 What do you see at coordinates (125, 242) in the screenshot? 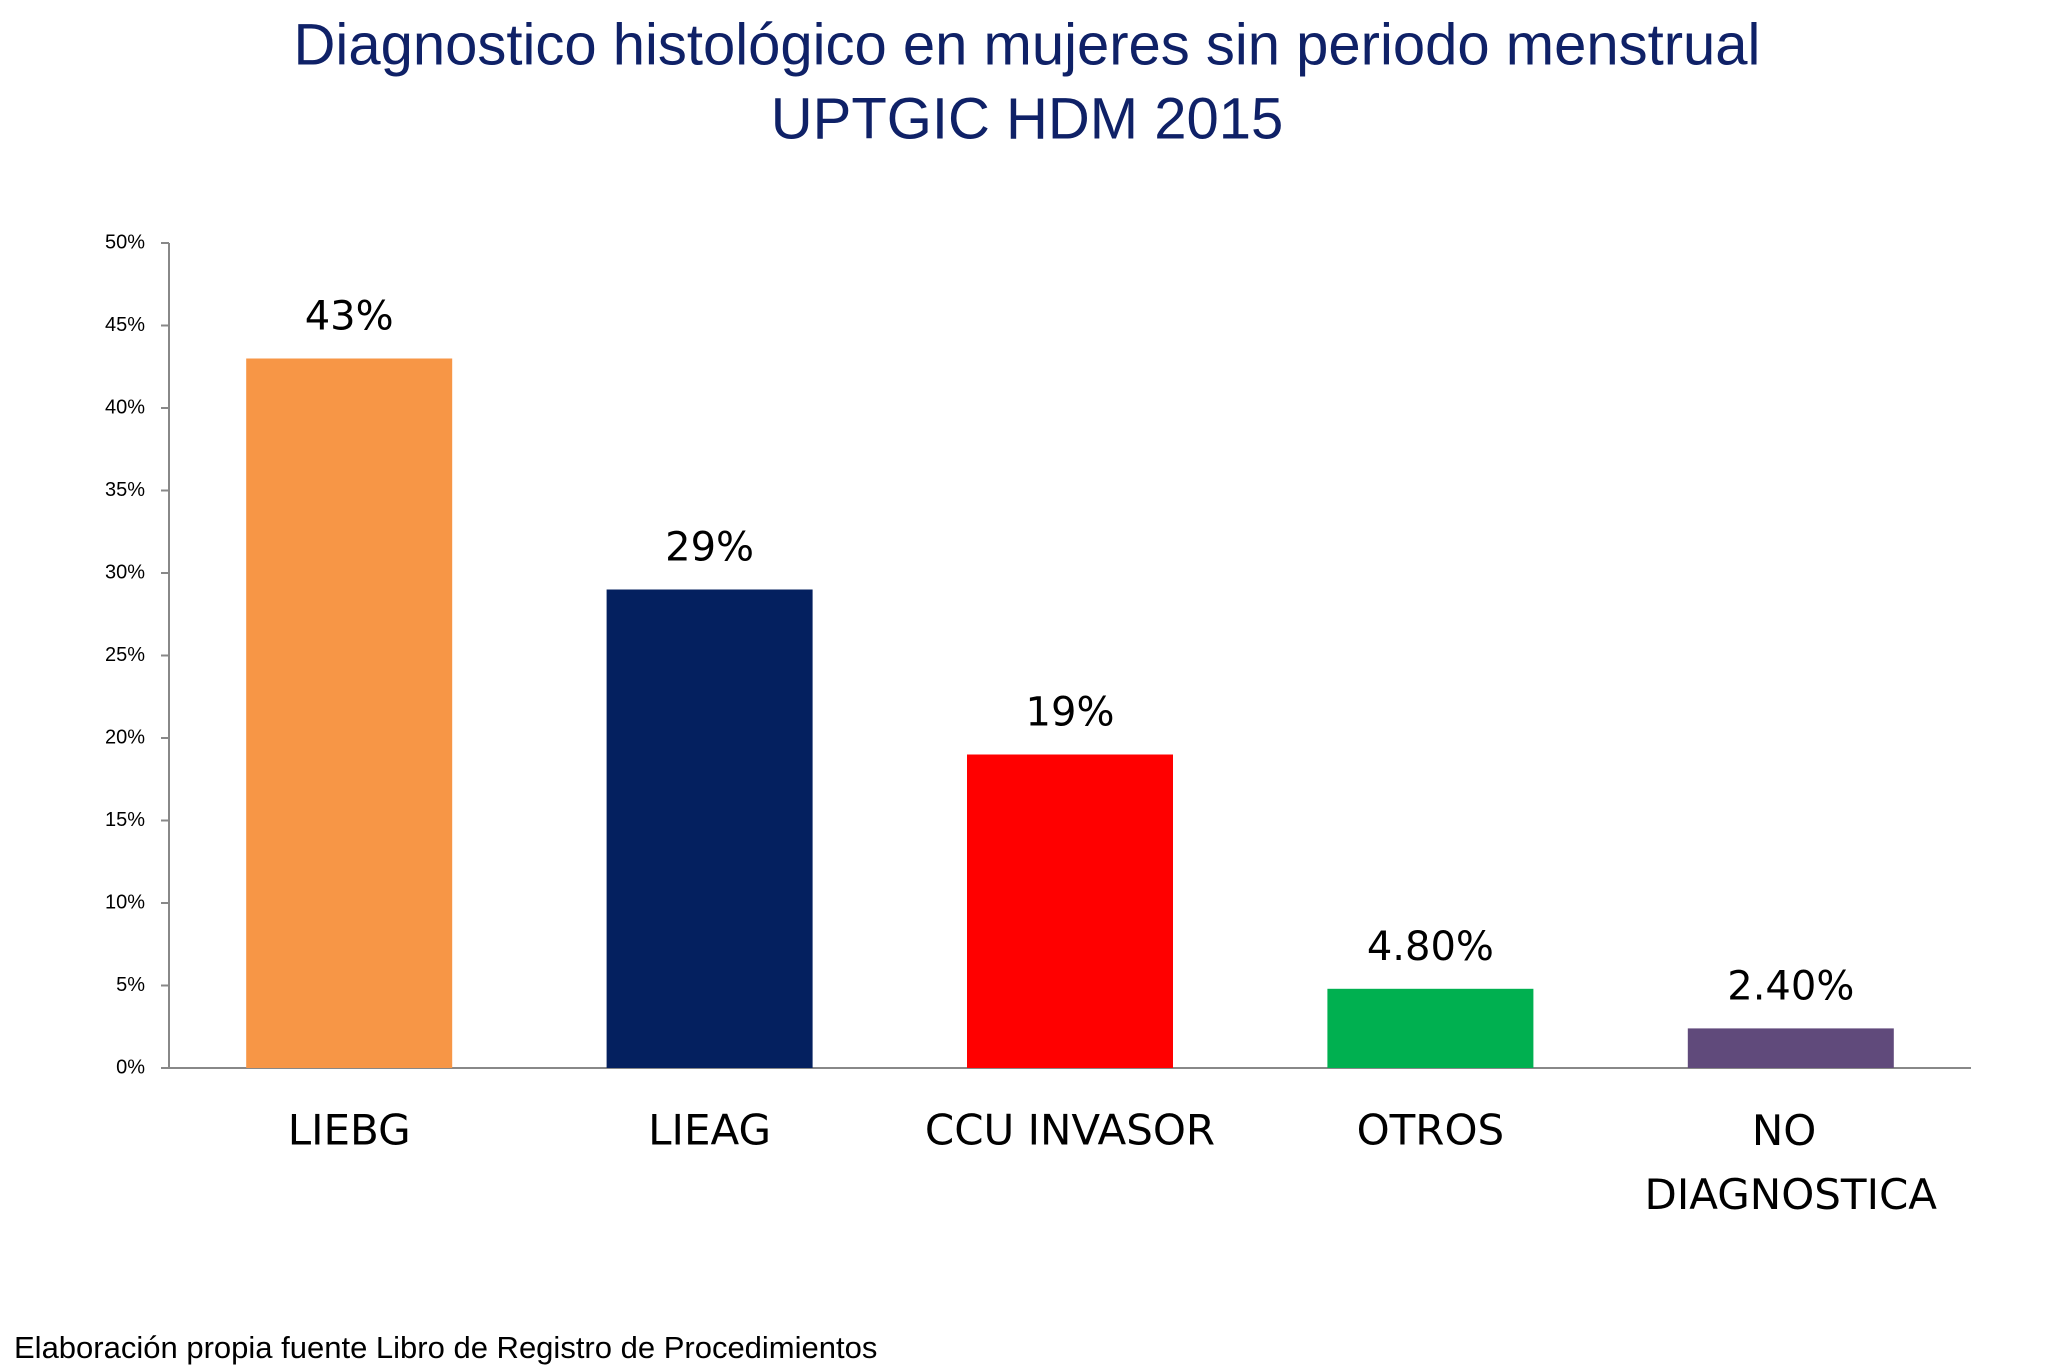
I see `y-tick-label: 50%` at bounding box center [125, 242].